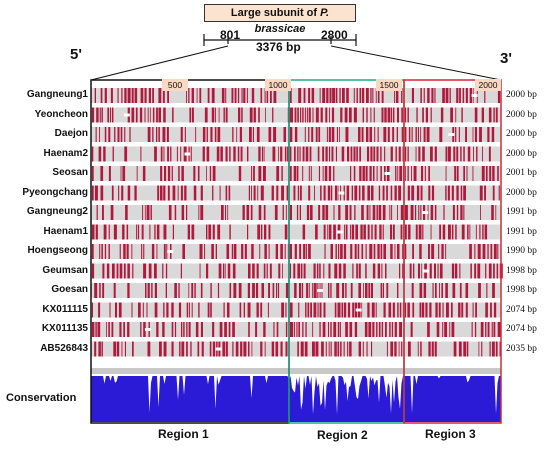 The height and width of the screenshot is (449, 550). I want to click on range-start-label: 801, so click(230, 35).